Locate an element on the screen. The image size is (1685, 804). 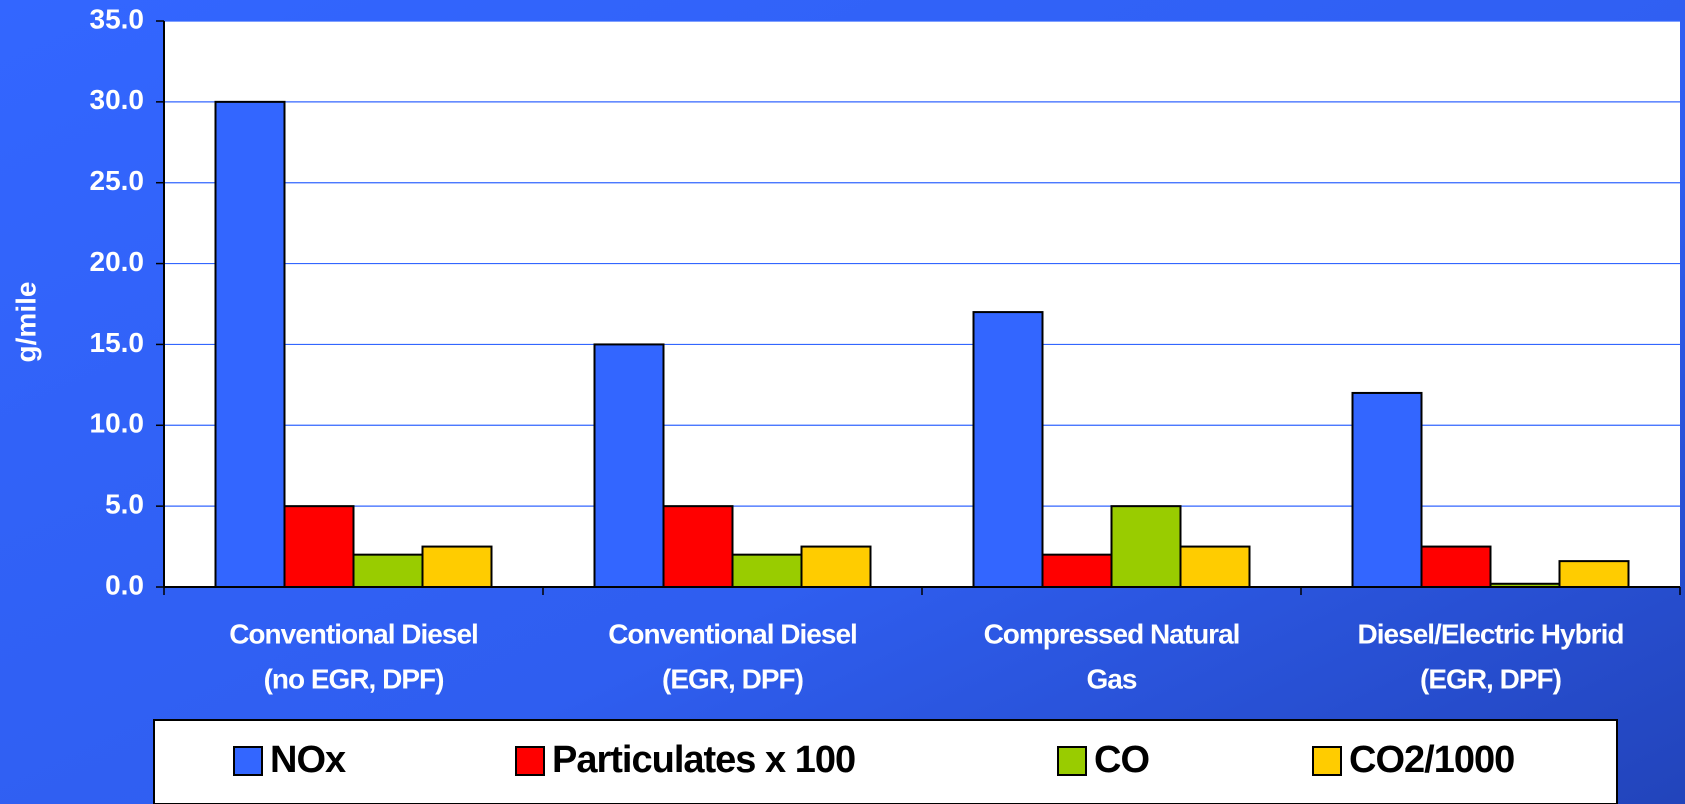
x-tick-label: Compressed Natural is located at coordinates (1112, 633).